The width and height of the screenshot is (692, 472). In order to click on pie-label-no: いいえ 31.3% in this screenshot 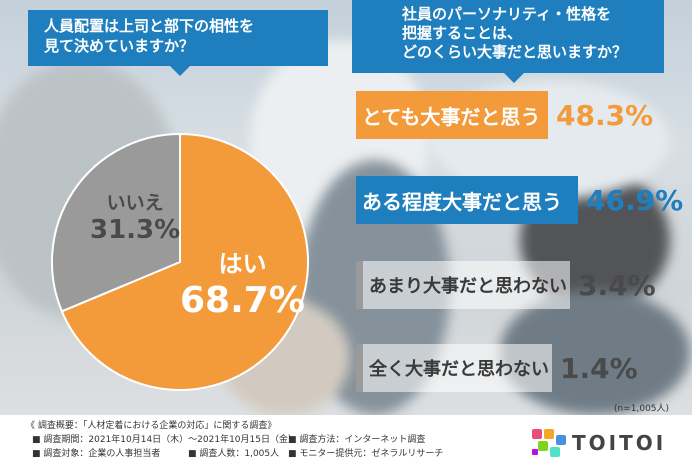, I will do `click(135, 216)`.